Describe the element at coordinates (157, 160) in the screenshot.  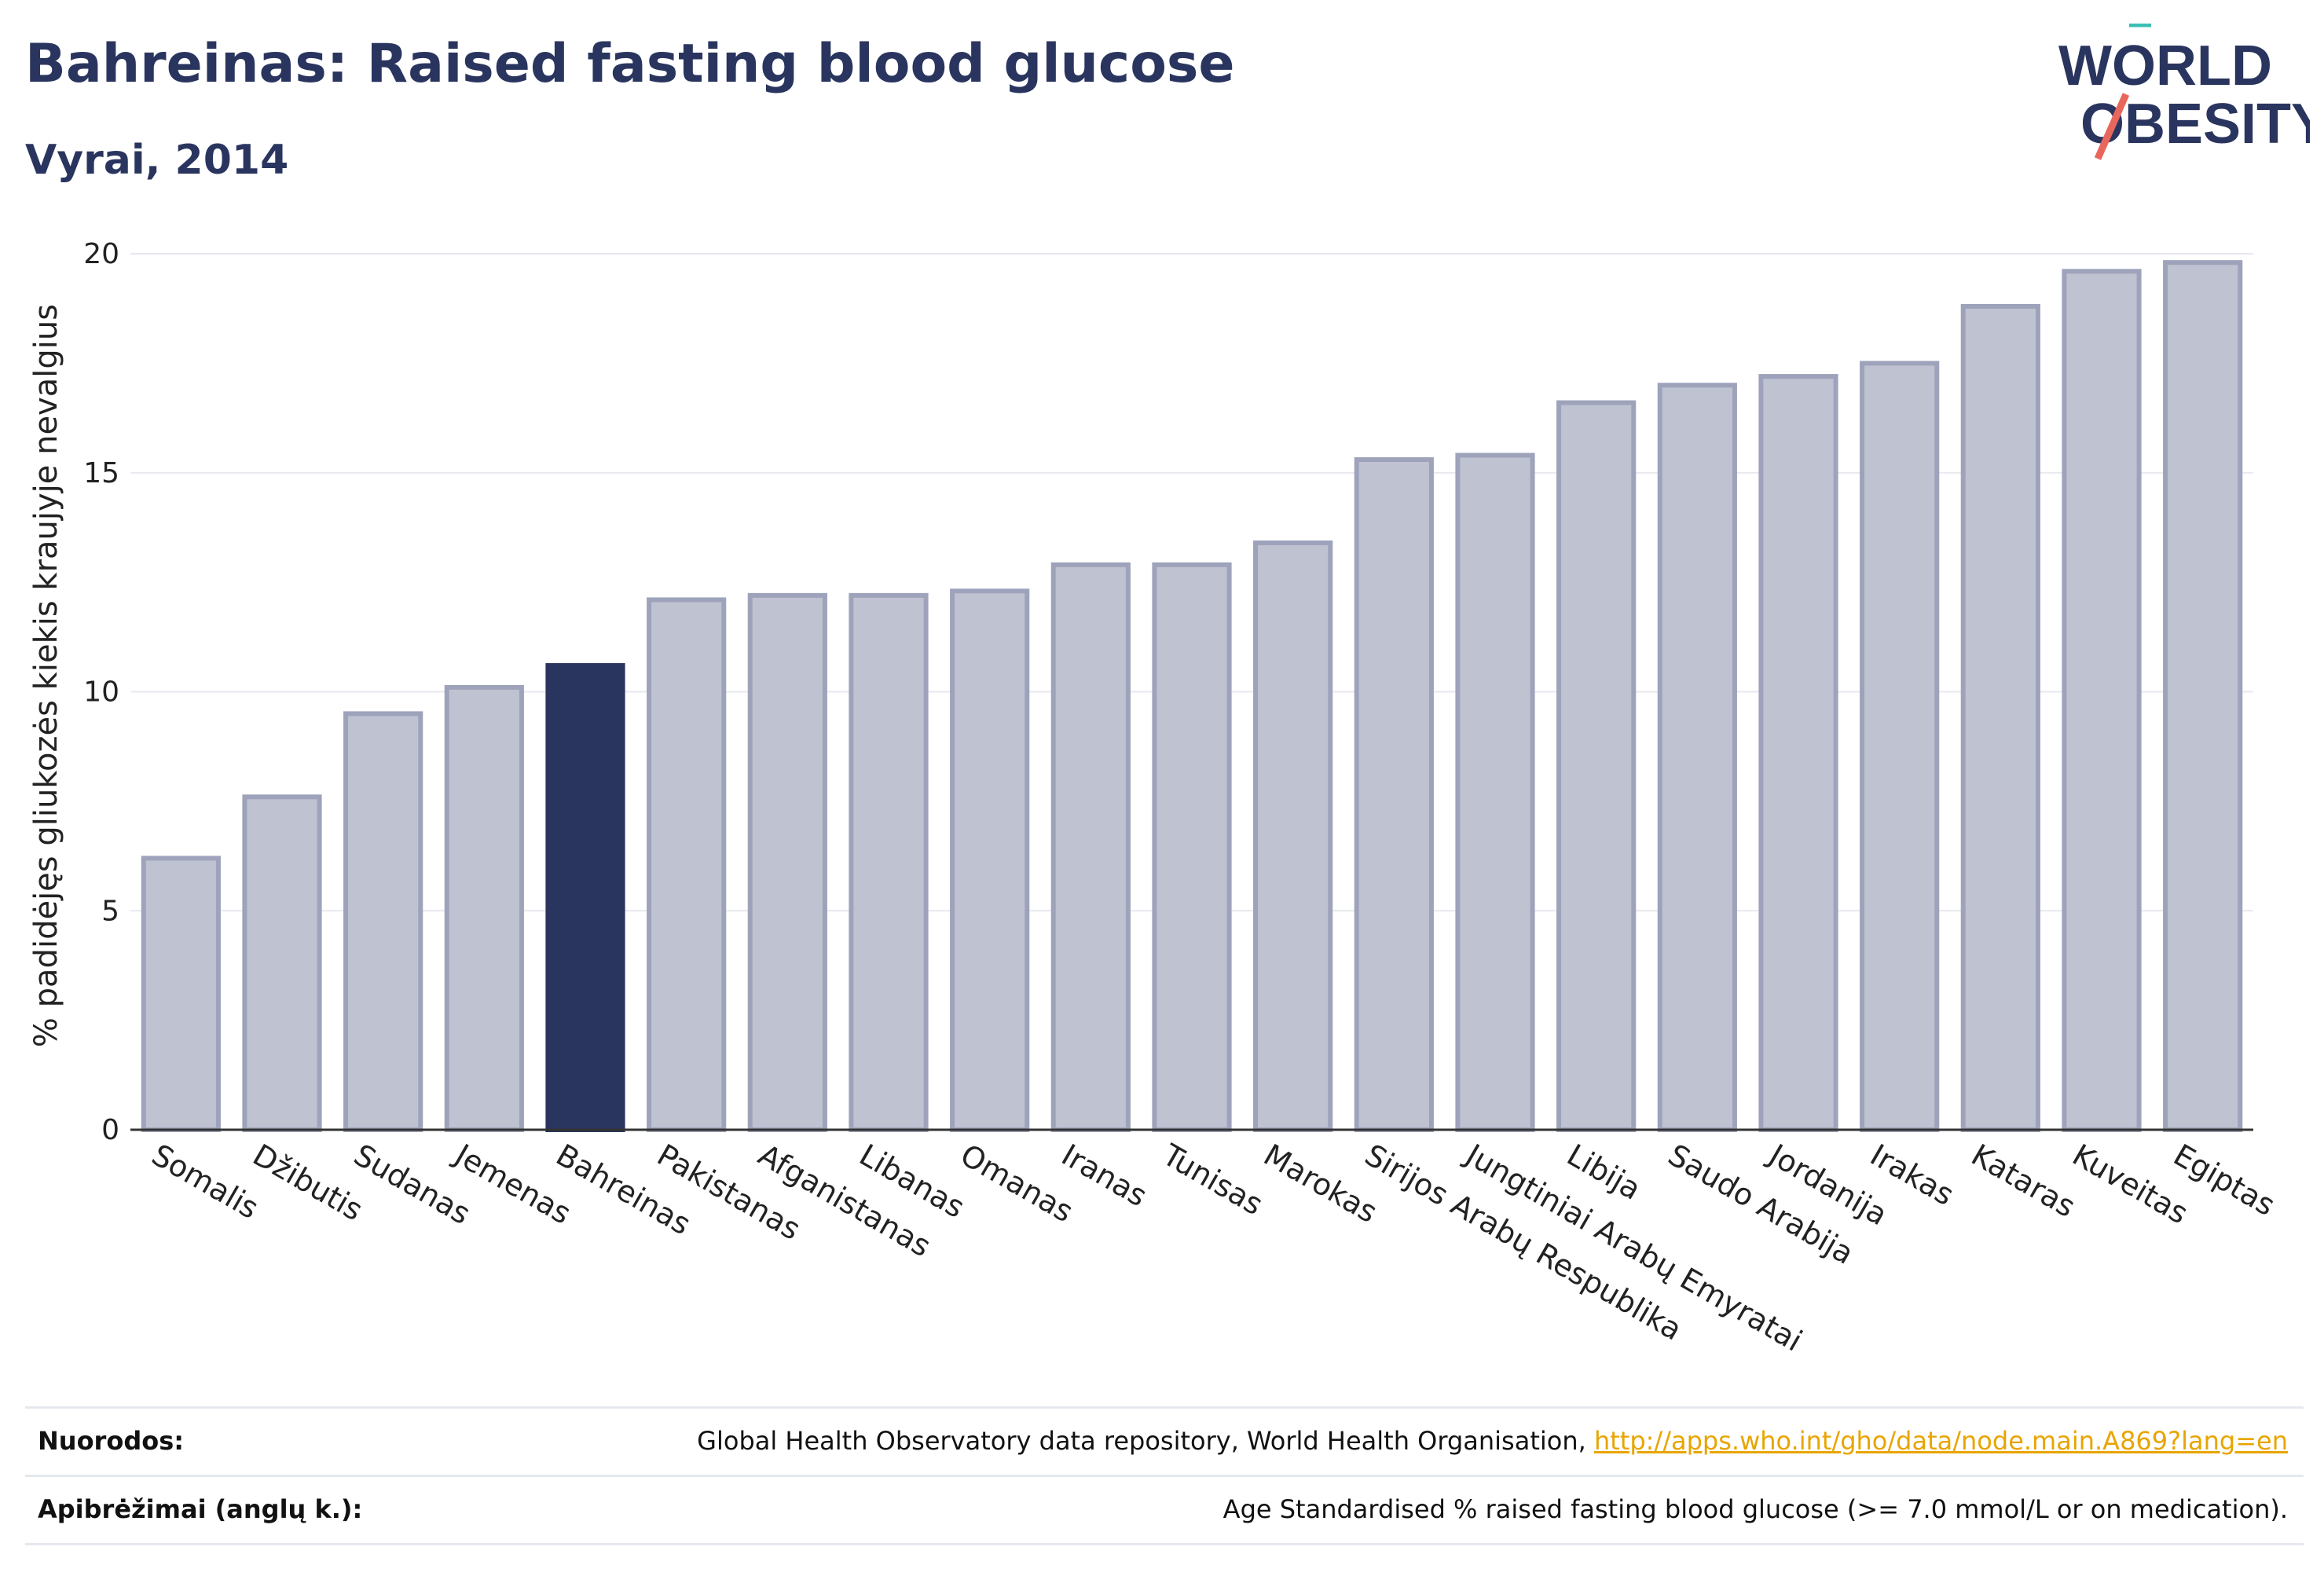
I see `chart-subtitle: Vyrai, 2014` at that location.